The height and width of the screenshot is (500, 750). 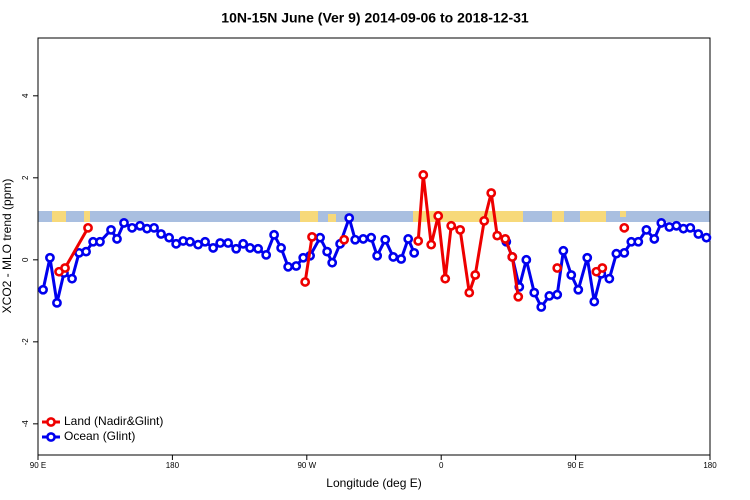 What do you see at coordinates (306, 465) in the screenshot?
I see `x-tick-label: 90 W` at bounding box center [306, 465].